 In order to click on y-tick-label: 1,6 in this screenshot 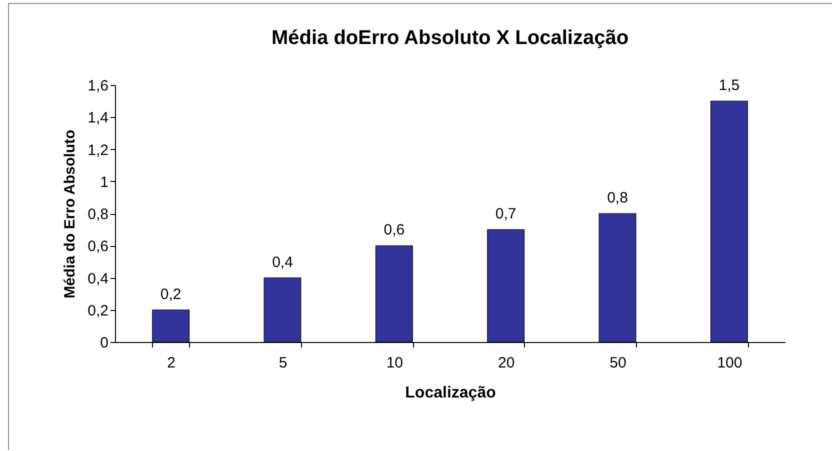, I will do `click(98, 86)`.